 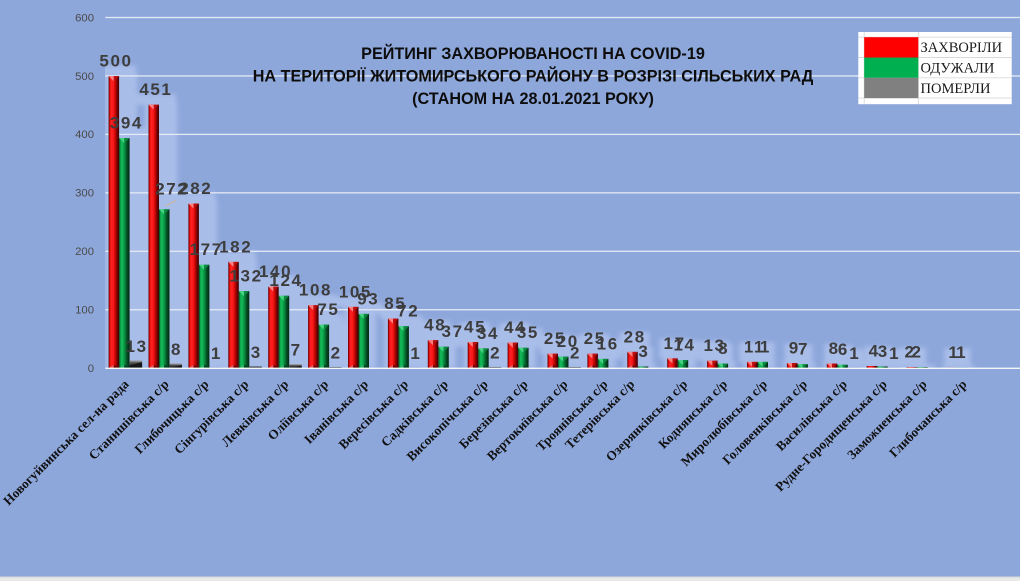 What do you see at coordinates (435, 325) in the screenshot?
I see `svg-text: 48` at bounding box center [435, 325].